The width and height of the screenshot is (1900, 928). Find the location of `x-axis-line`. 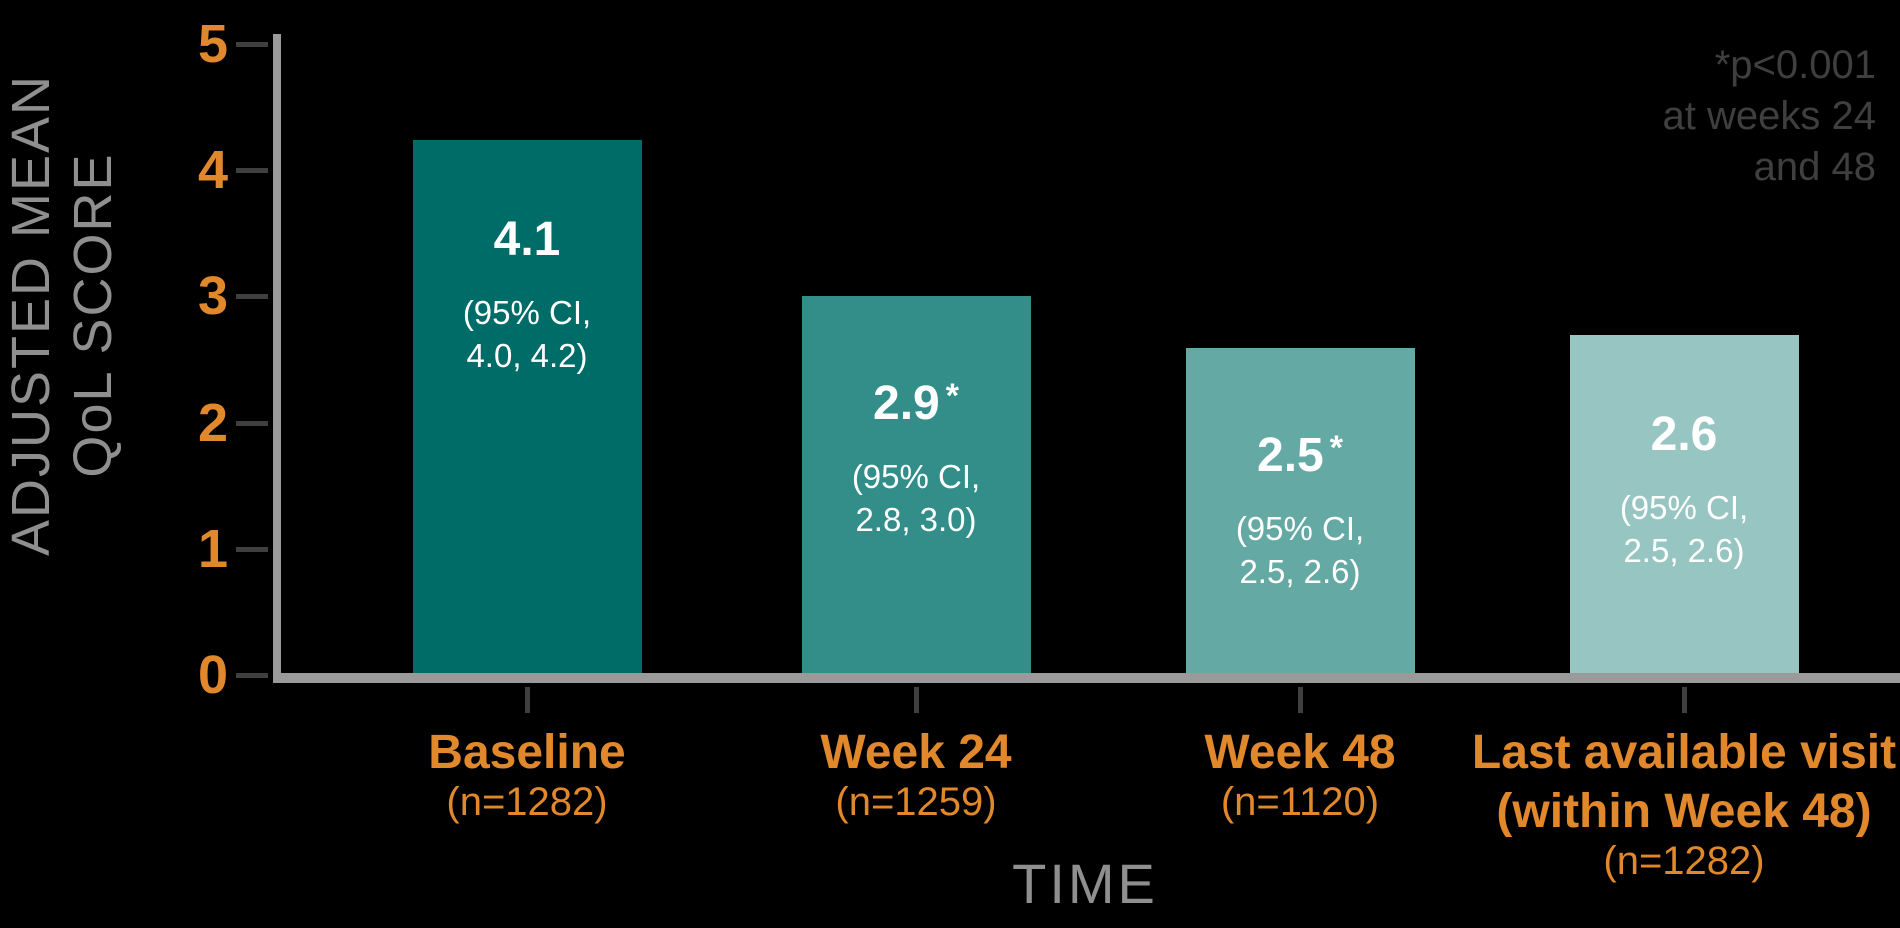

x-axis-line is located at coordinates (1086, 678).